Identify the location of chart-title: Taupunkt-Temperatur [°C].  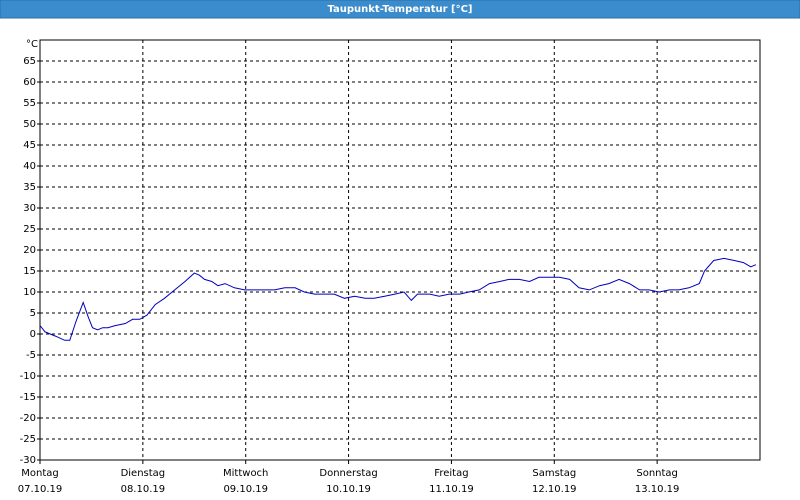
(399, 9).